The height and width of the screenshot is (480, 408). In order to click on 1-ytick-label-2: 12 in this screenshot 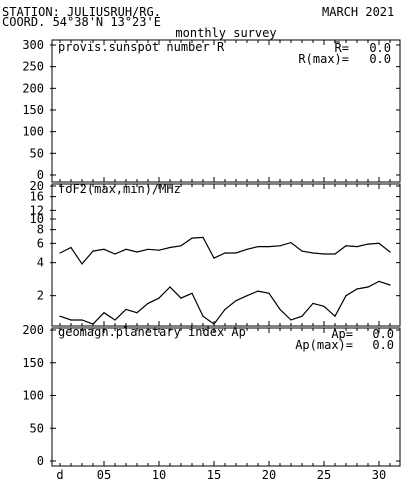, I will do `click(37, 210)`.